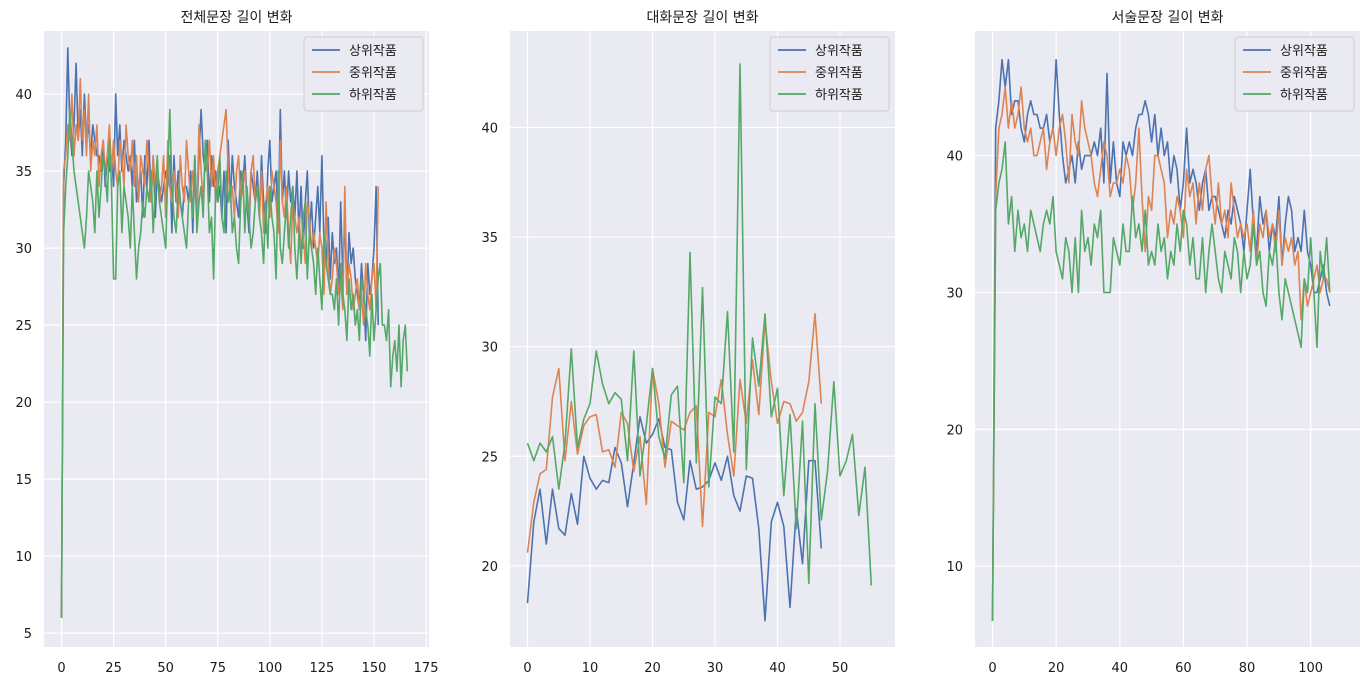 This screenshot has height=684, width=1371. I want to click on x-tick-label: 30, so click(715, 668).